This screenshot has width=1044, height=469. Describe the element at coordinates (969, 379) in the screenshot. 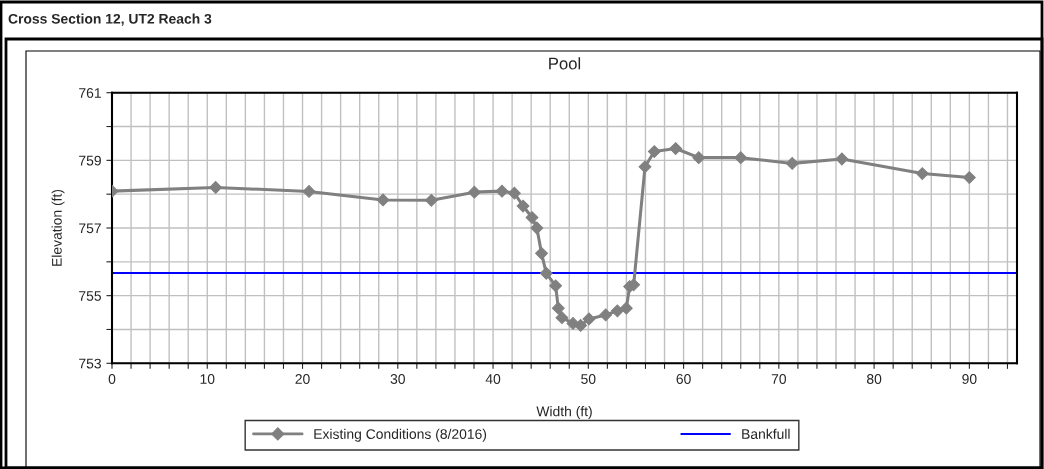

I see `x-tick-label: 90` at that location.